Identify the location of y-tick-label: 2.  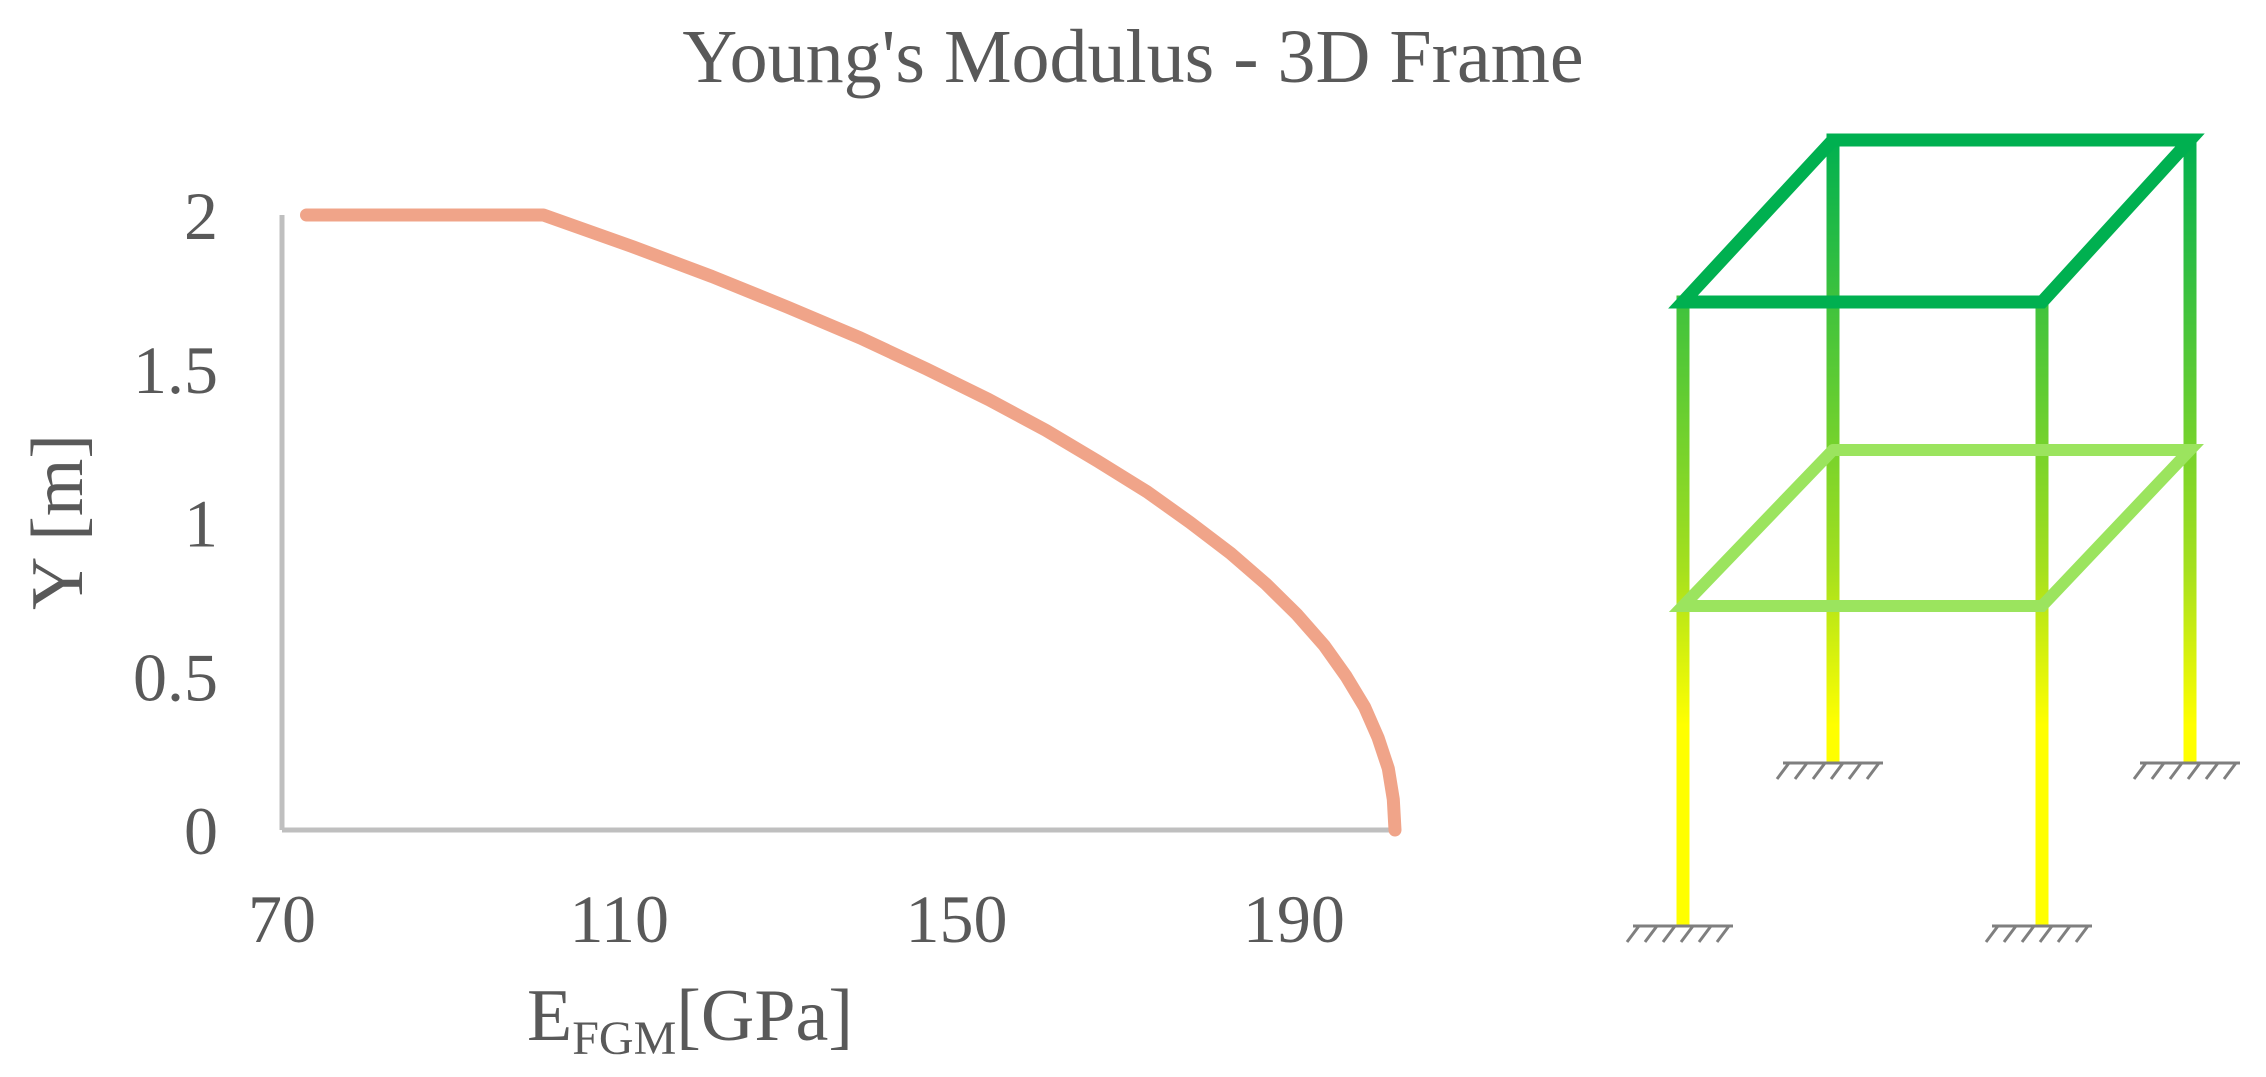
(201, 216).